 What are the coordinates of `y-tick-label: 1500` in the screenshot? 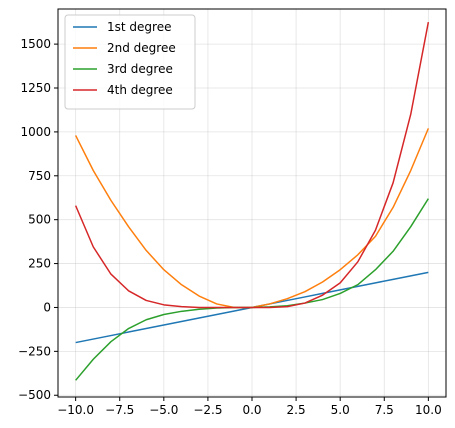 It's located at (35, 44).